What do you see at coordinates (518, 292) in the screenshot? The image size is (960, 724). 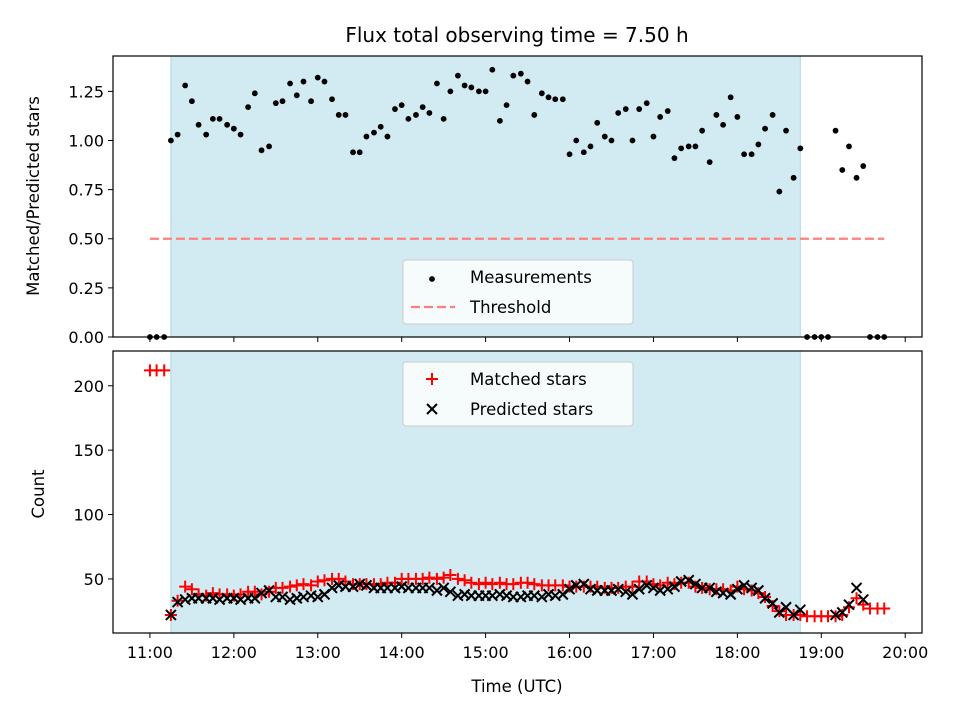 I see `legend: Measurements Threshold` at bounding box center [518, 292].